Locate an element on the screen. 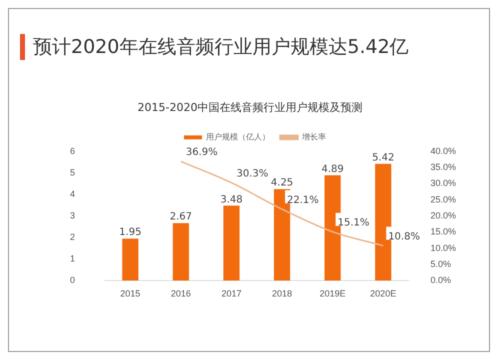  data-label: 3.48 is located at coordinates (231, 200).